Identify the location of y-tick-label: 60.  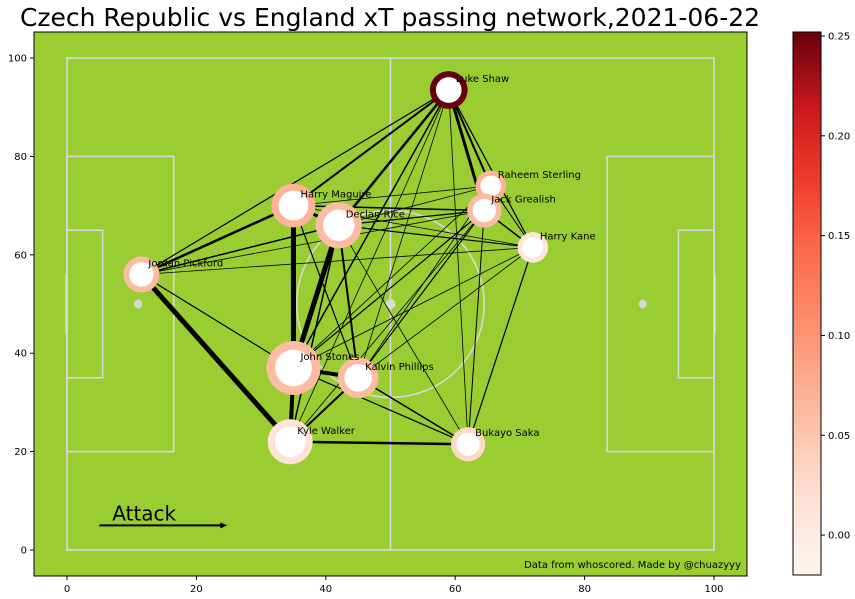
(20, 255).